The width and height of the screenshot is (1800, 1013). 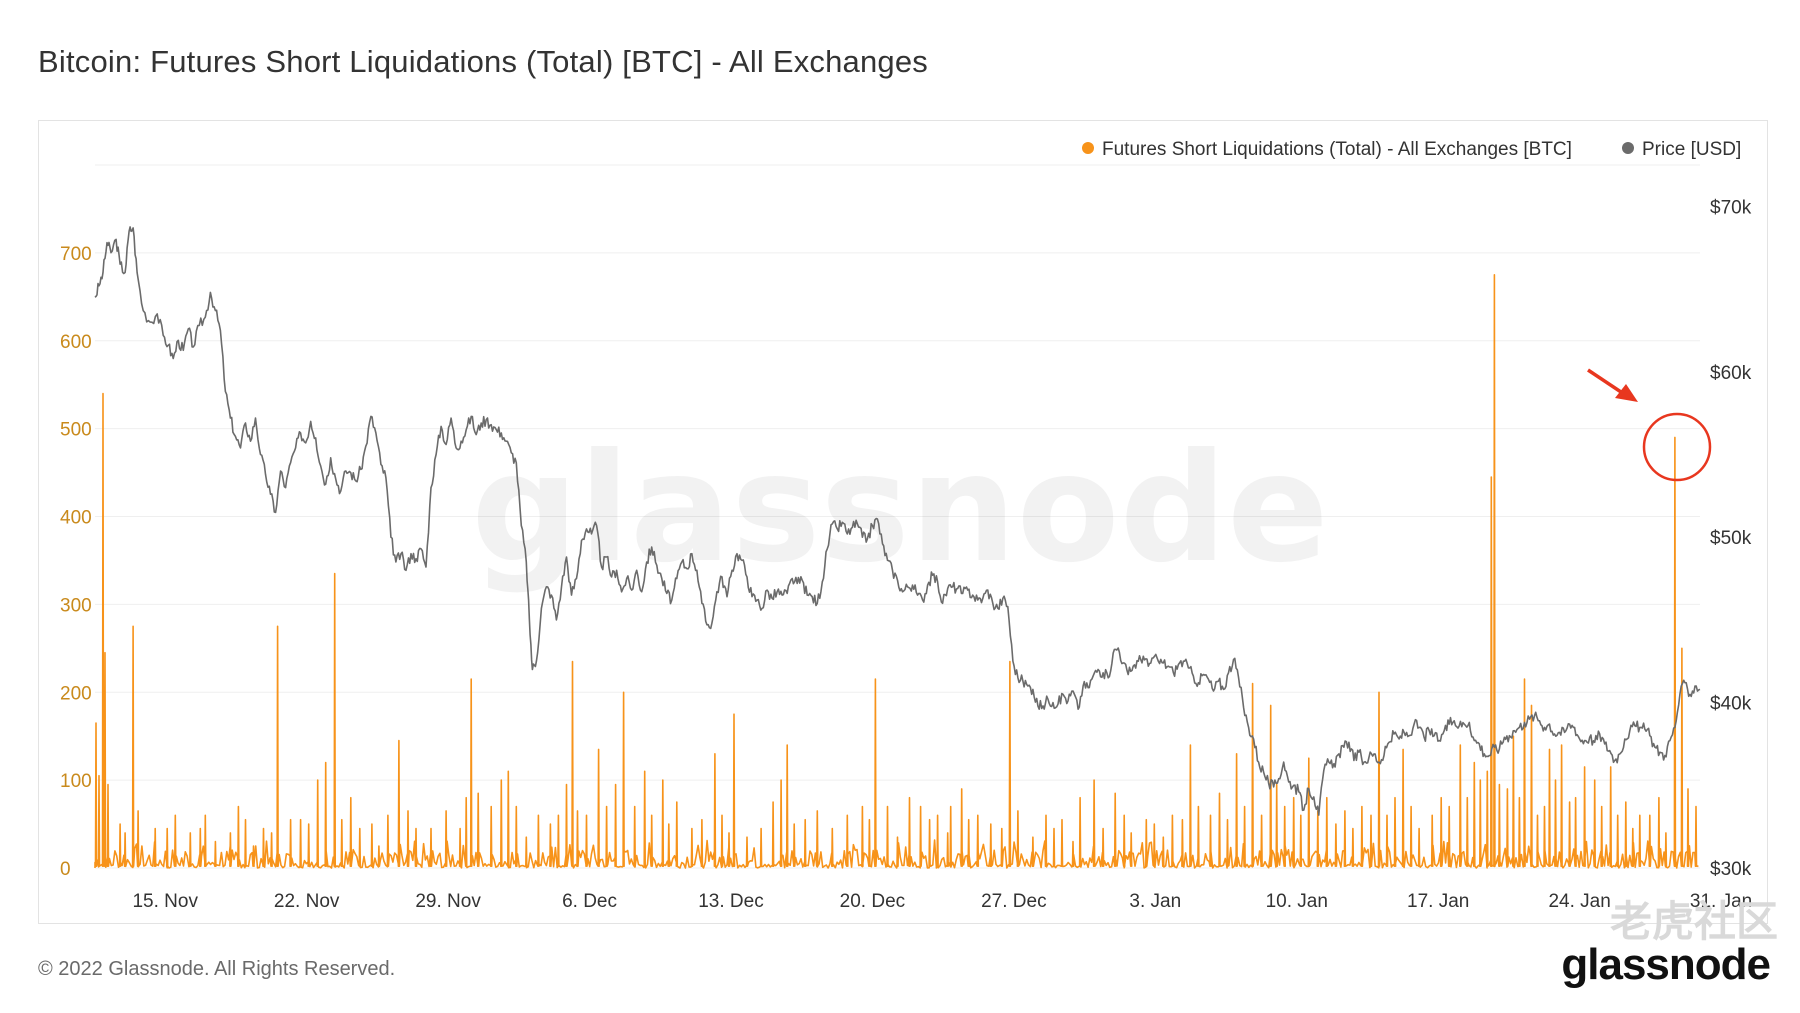 What do you see at coordinates (65, 869) in the screenshot?
I see `y-left-tick-label: 0` at bounding box center [65, 869].